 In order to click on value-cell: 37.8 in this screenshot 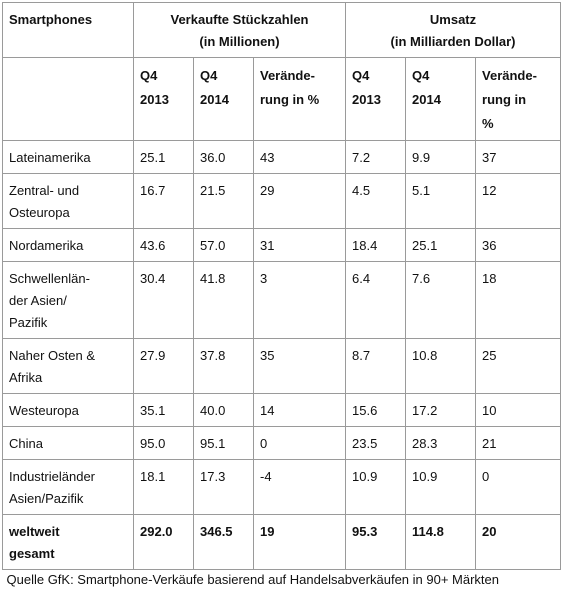, I will do `click(224, 366)`.